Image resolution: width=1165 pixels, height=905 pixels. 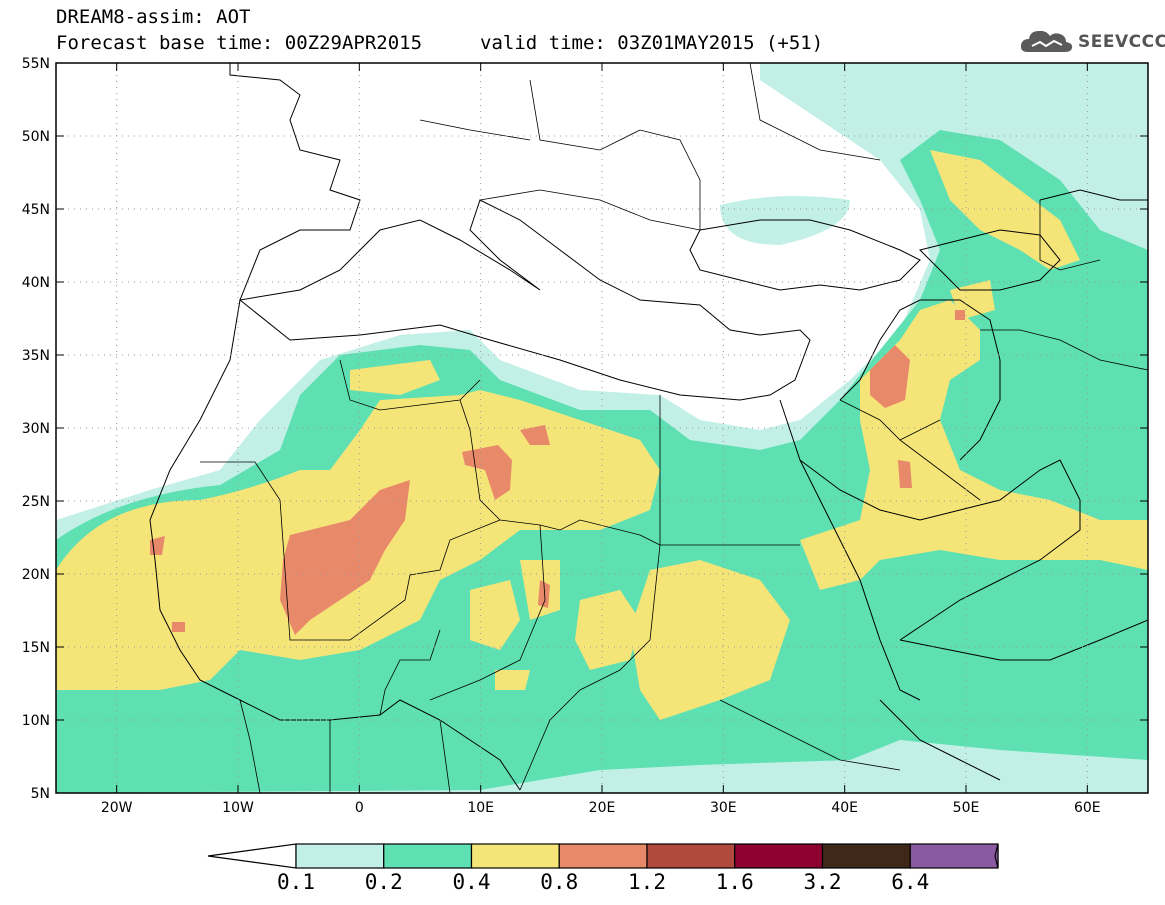 I want to click on colorbar-high-extension, so click(x=996, y=856).